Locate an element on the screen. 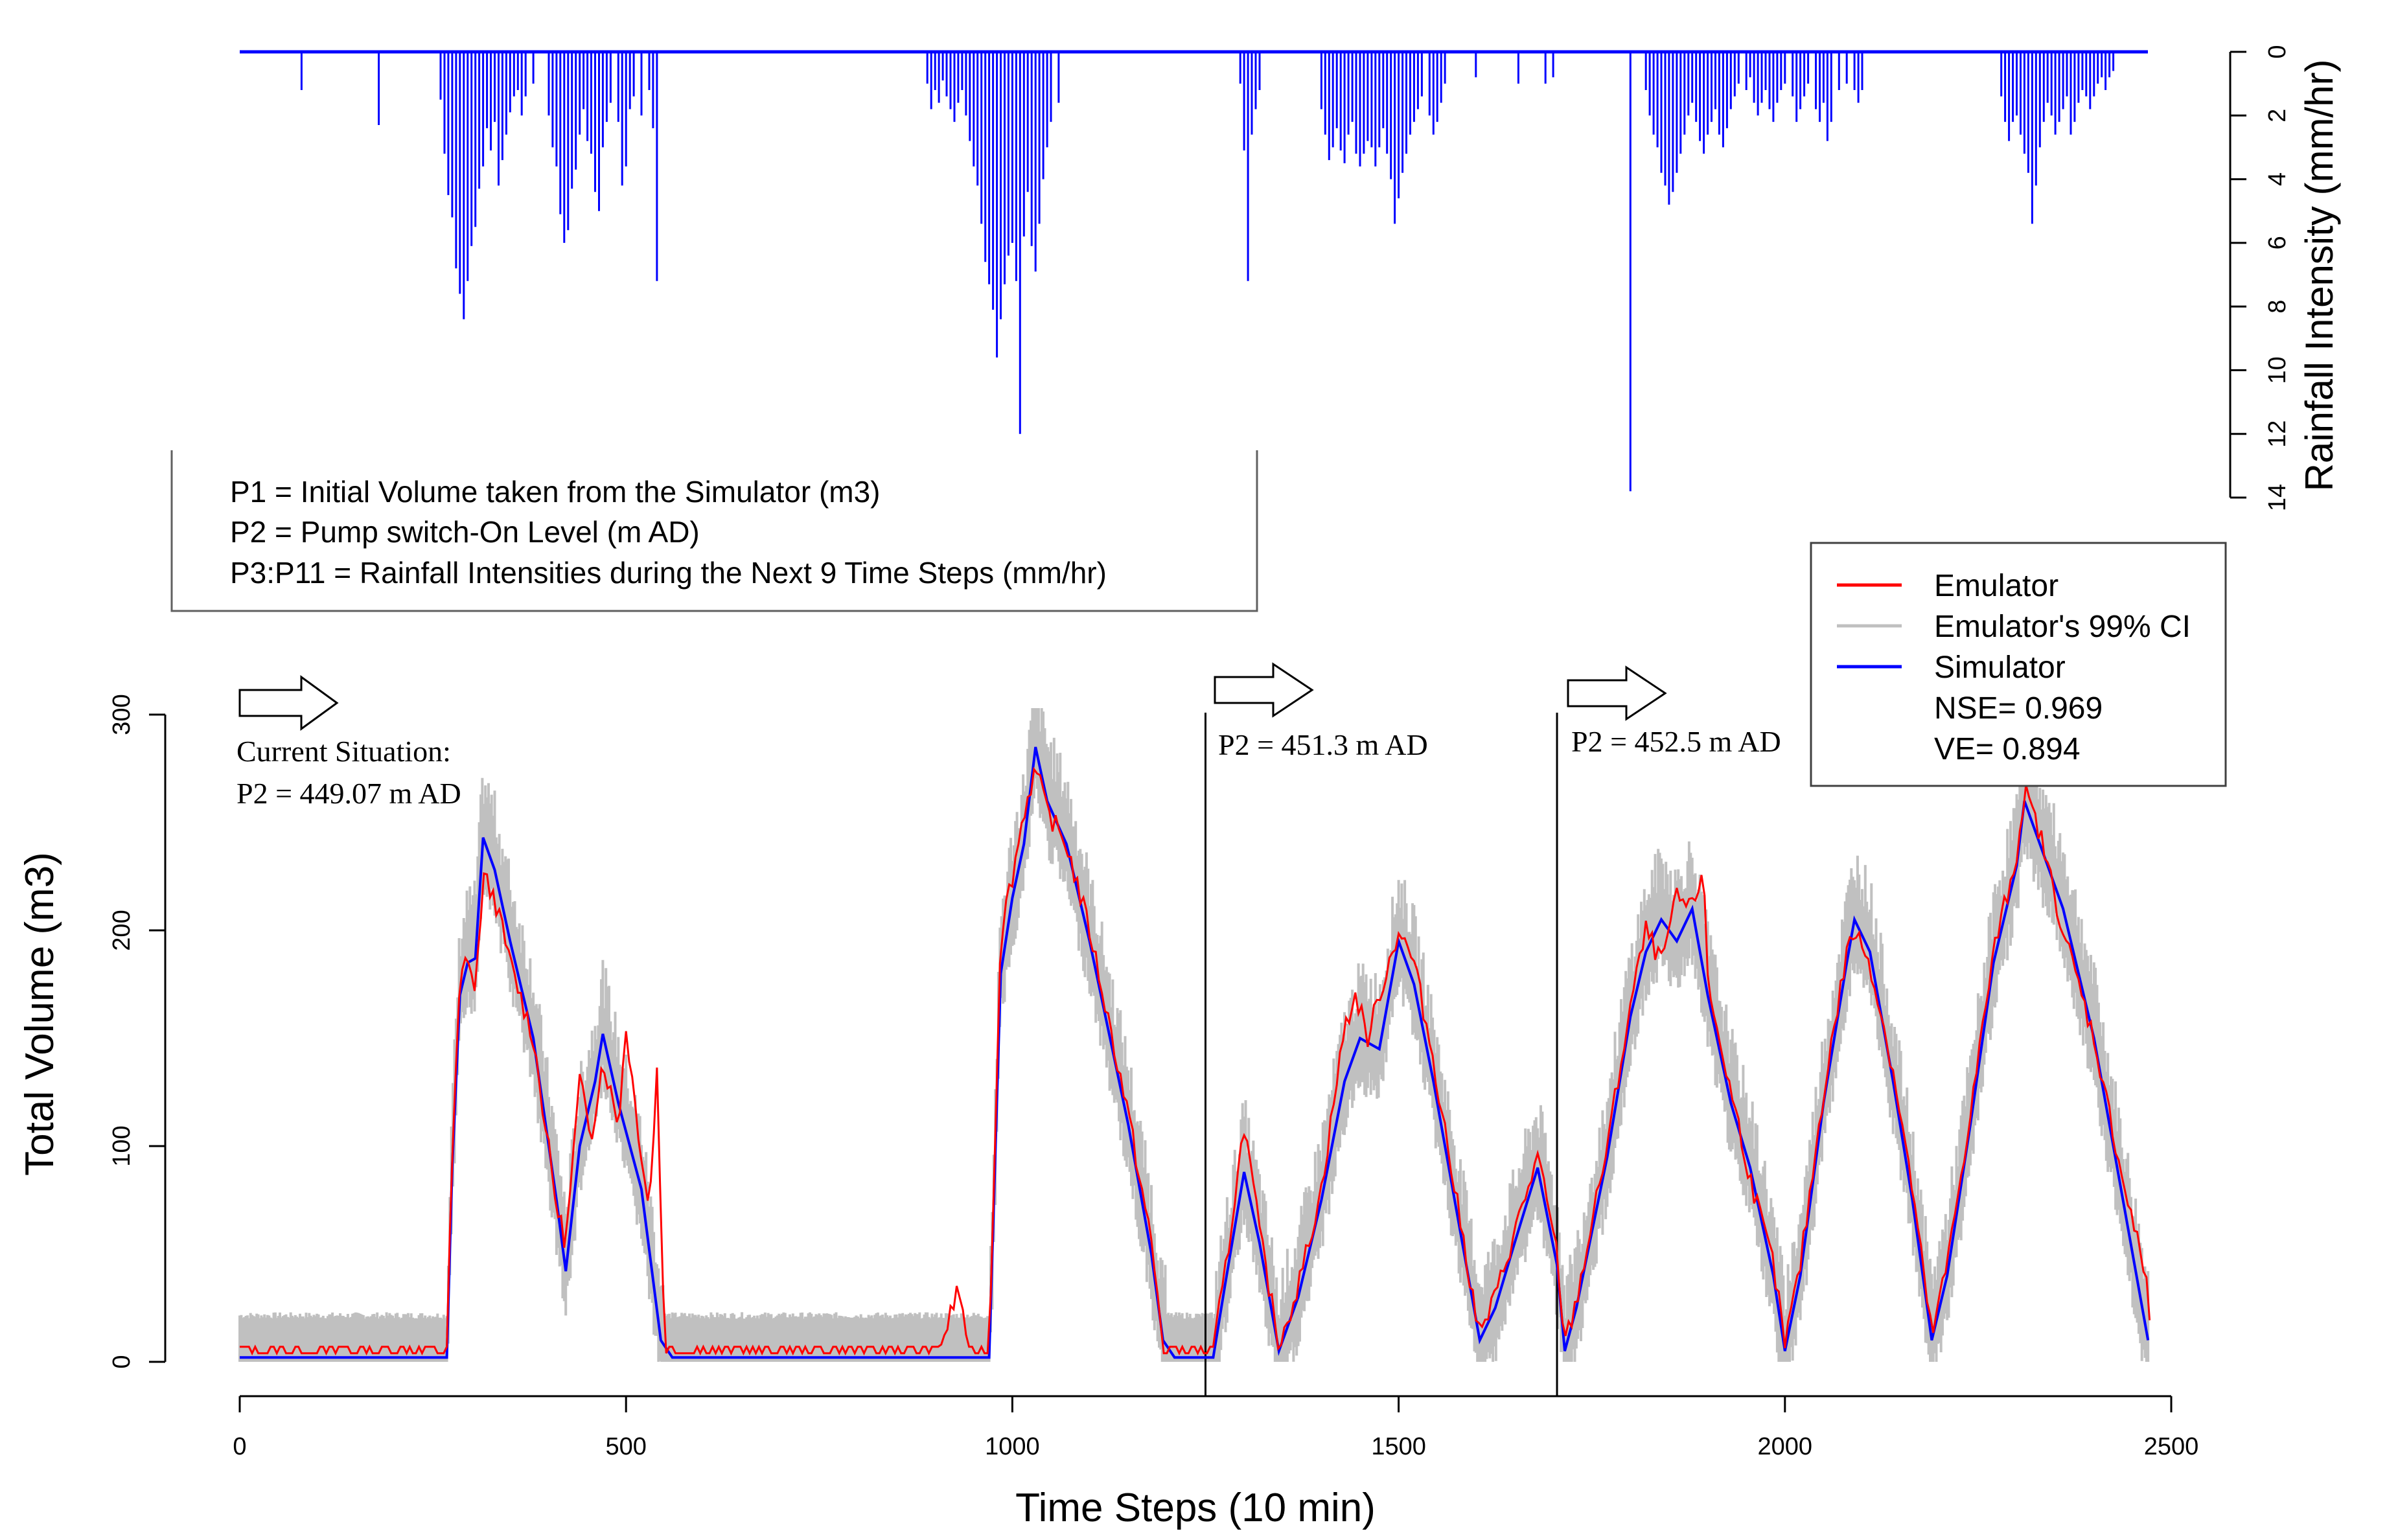 The height and width of the screenshot is (1540, 2387). x-axis-label: Time Steps (10 min) is located at coordinates (1195, 1508).